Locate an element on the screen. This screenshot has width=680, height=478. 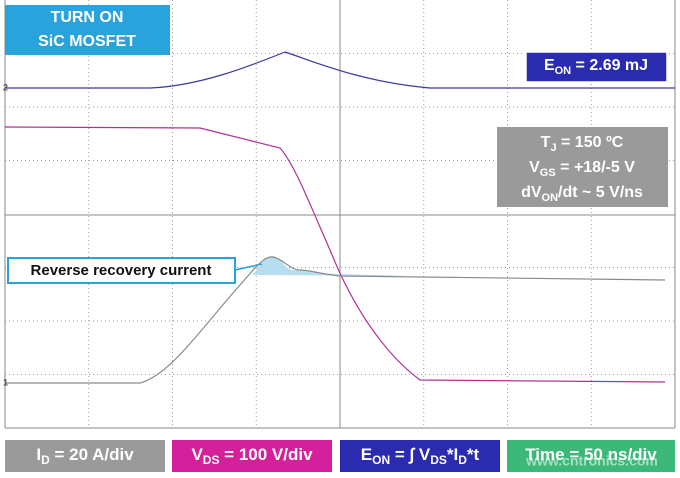
text-part: /dt ~ 5 V/ns is located at coordinates (600, 192).